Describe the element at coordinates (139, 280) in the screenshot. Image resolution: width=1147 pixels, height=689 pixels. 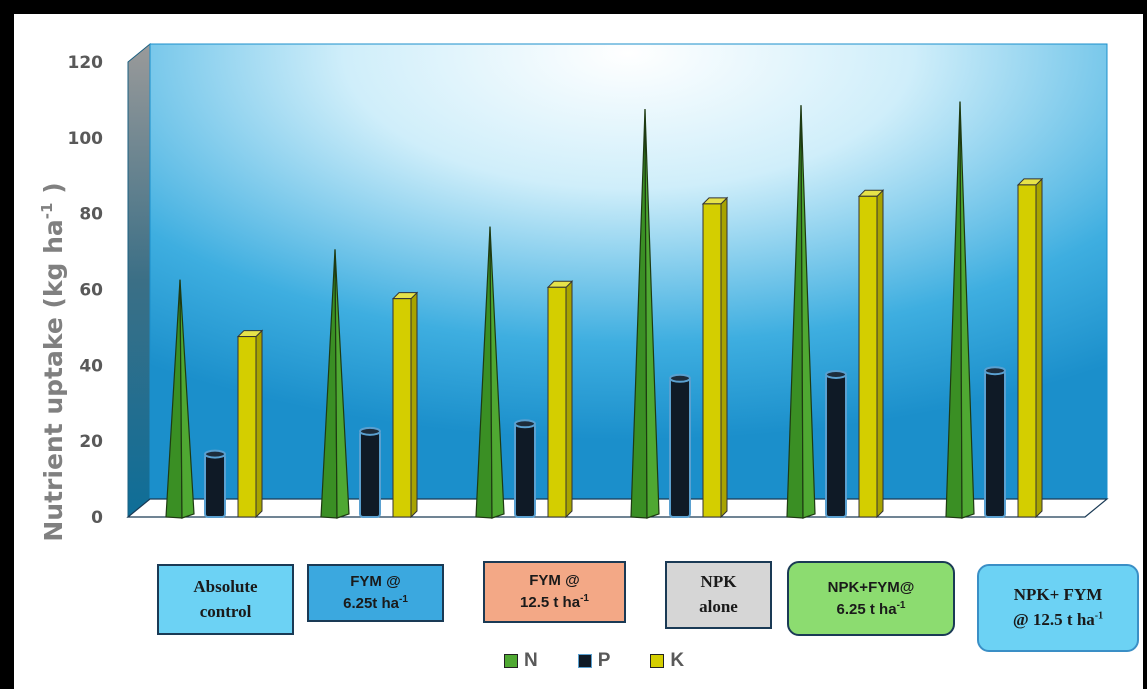
I see `side-wall` at that location.